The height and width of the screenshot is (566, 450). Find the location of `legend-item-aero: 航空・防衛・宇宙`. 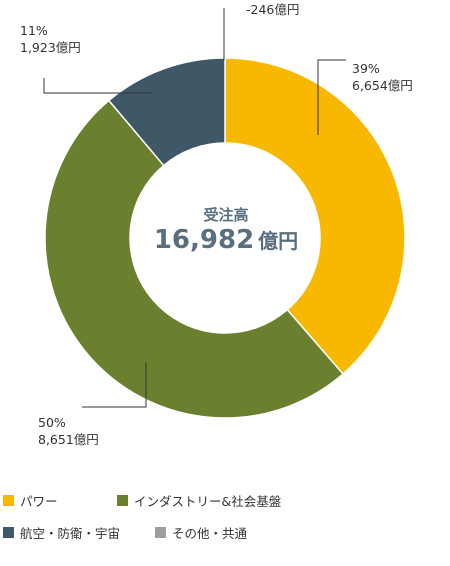

legend-item-aero: 航空・防衛・宇宙 is located at coordinates (61, 532).